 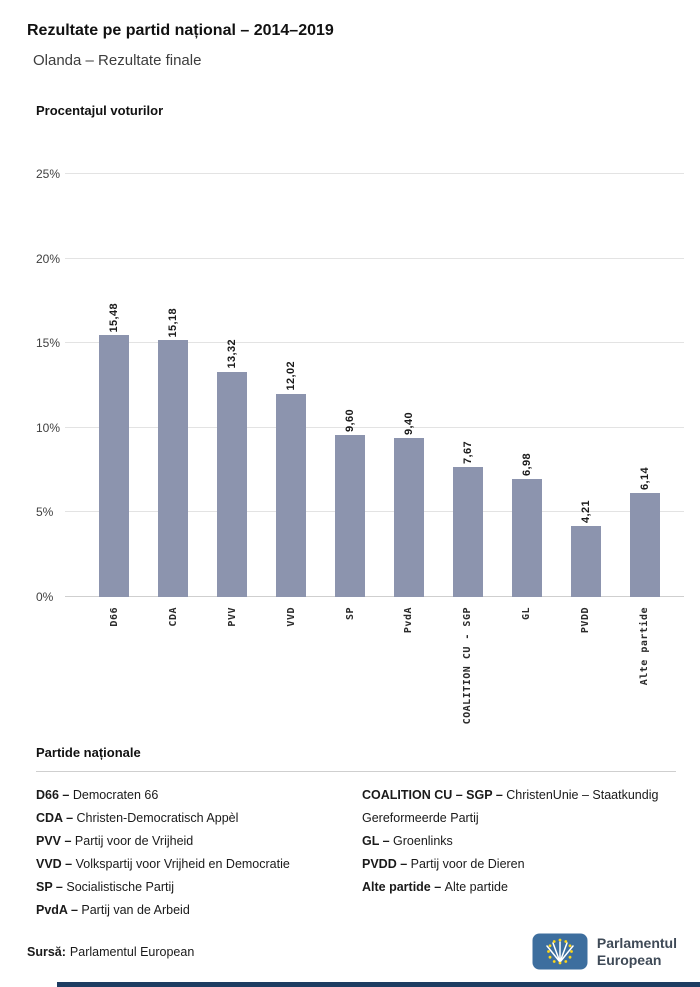 What do you see at coordinates (114, 664) in the screenshot?
I see `x-tick-wrap: D66` at bounding box center [114, 664].